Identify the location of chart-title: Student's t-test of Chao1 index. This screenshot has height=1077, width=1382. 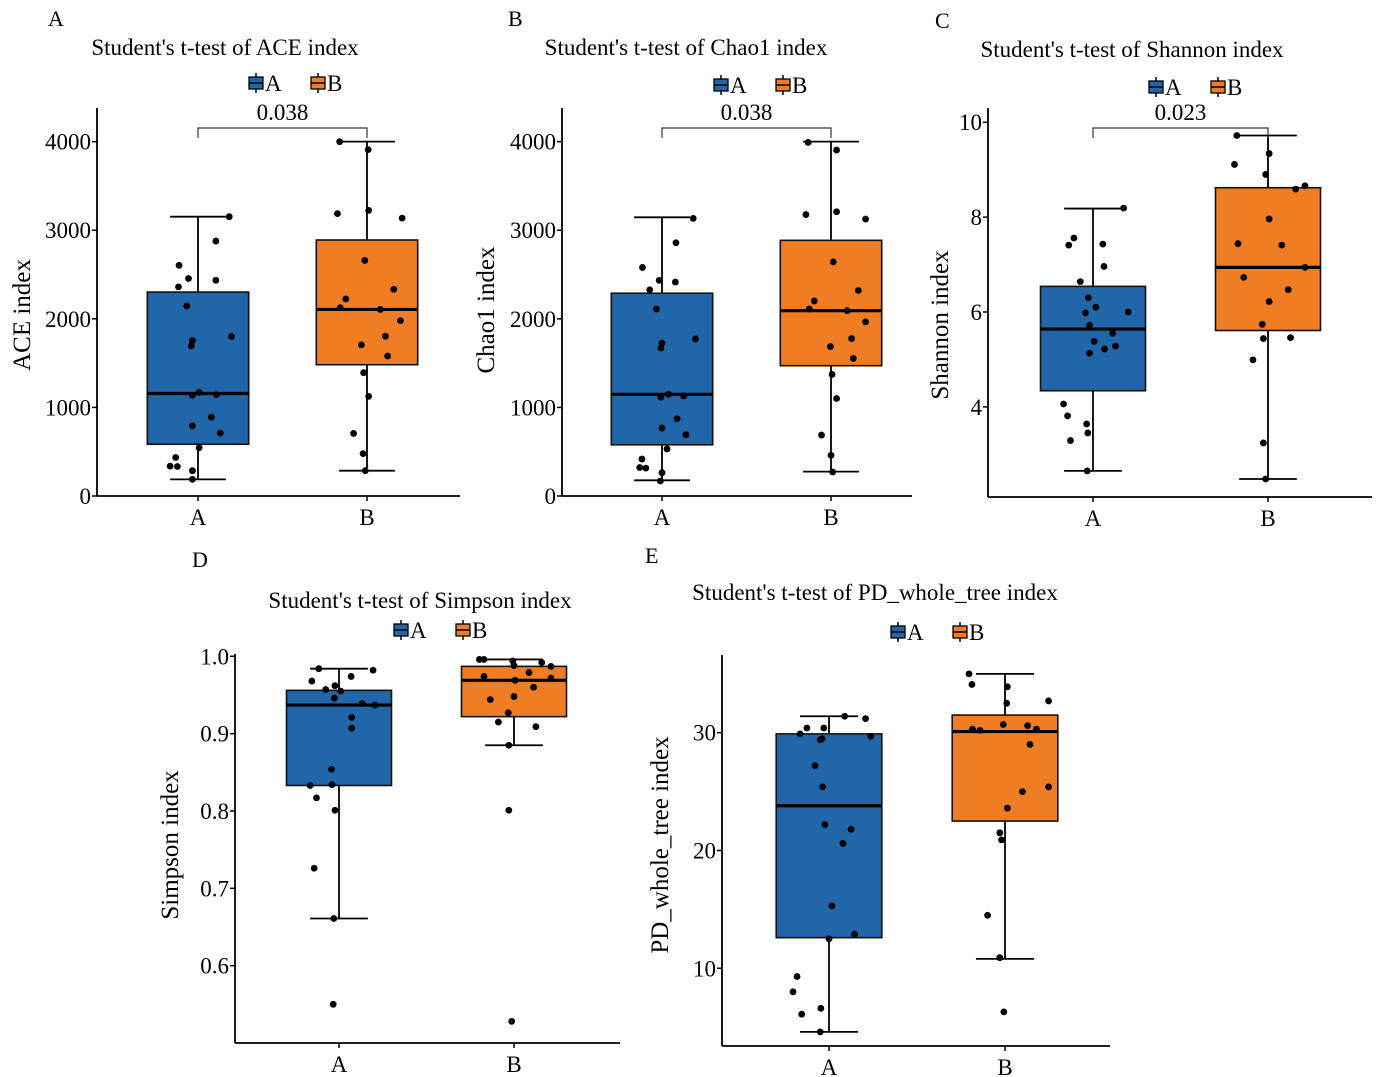
(686, 47).